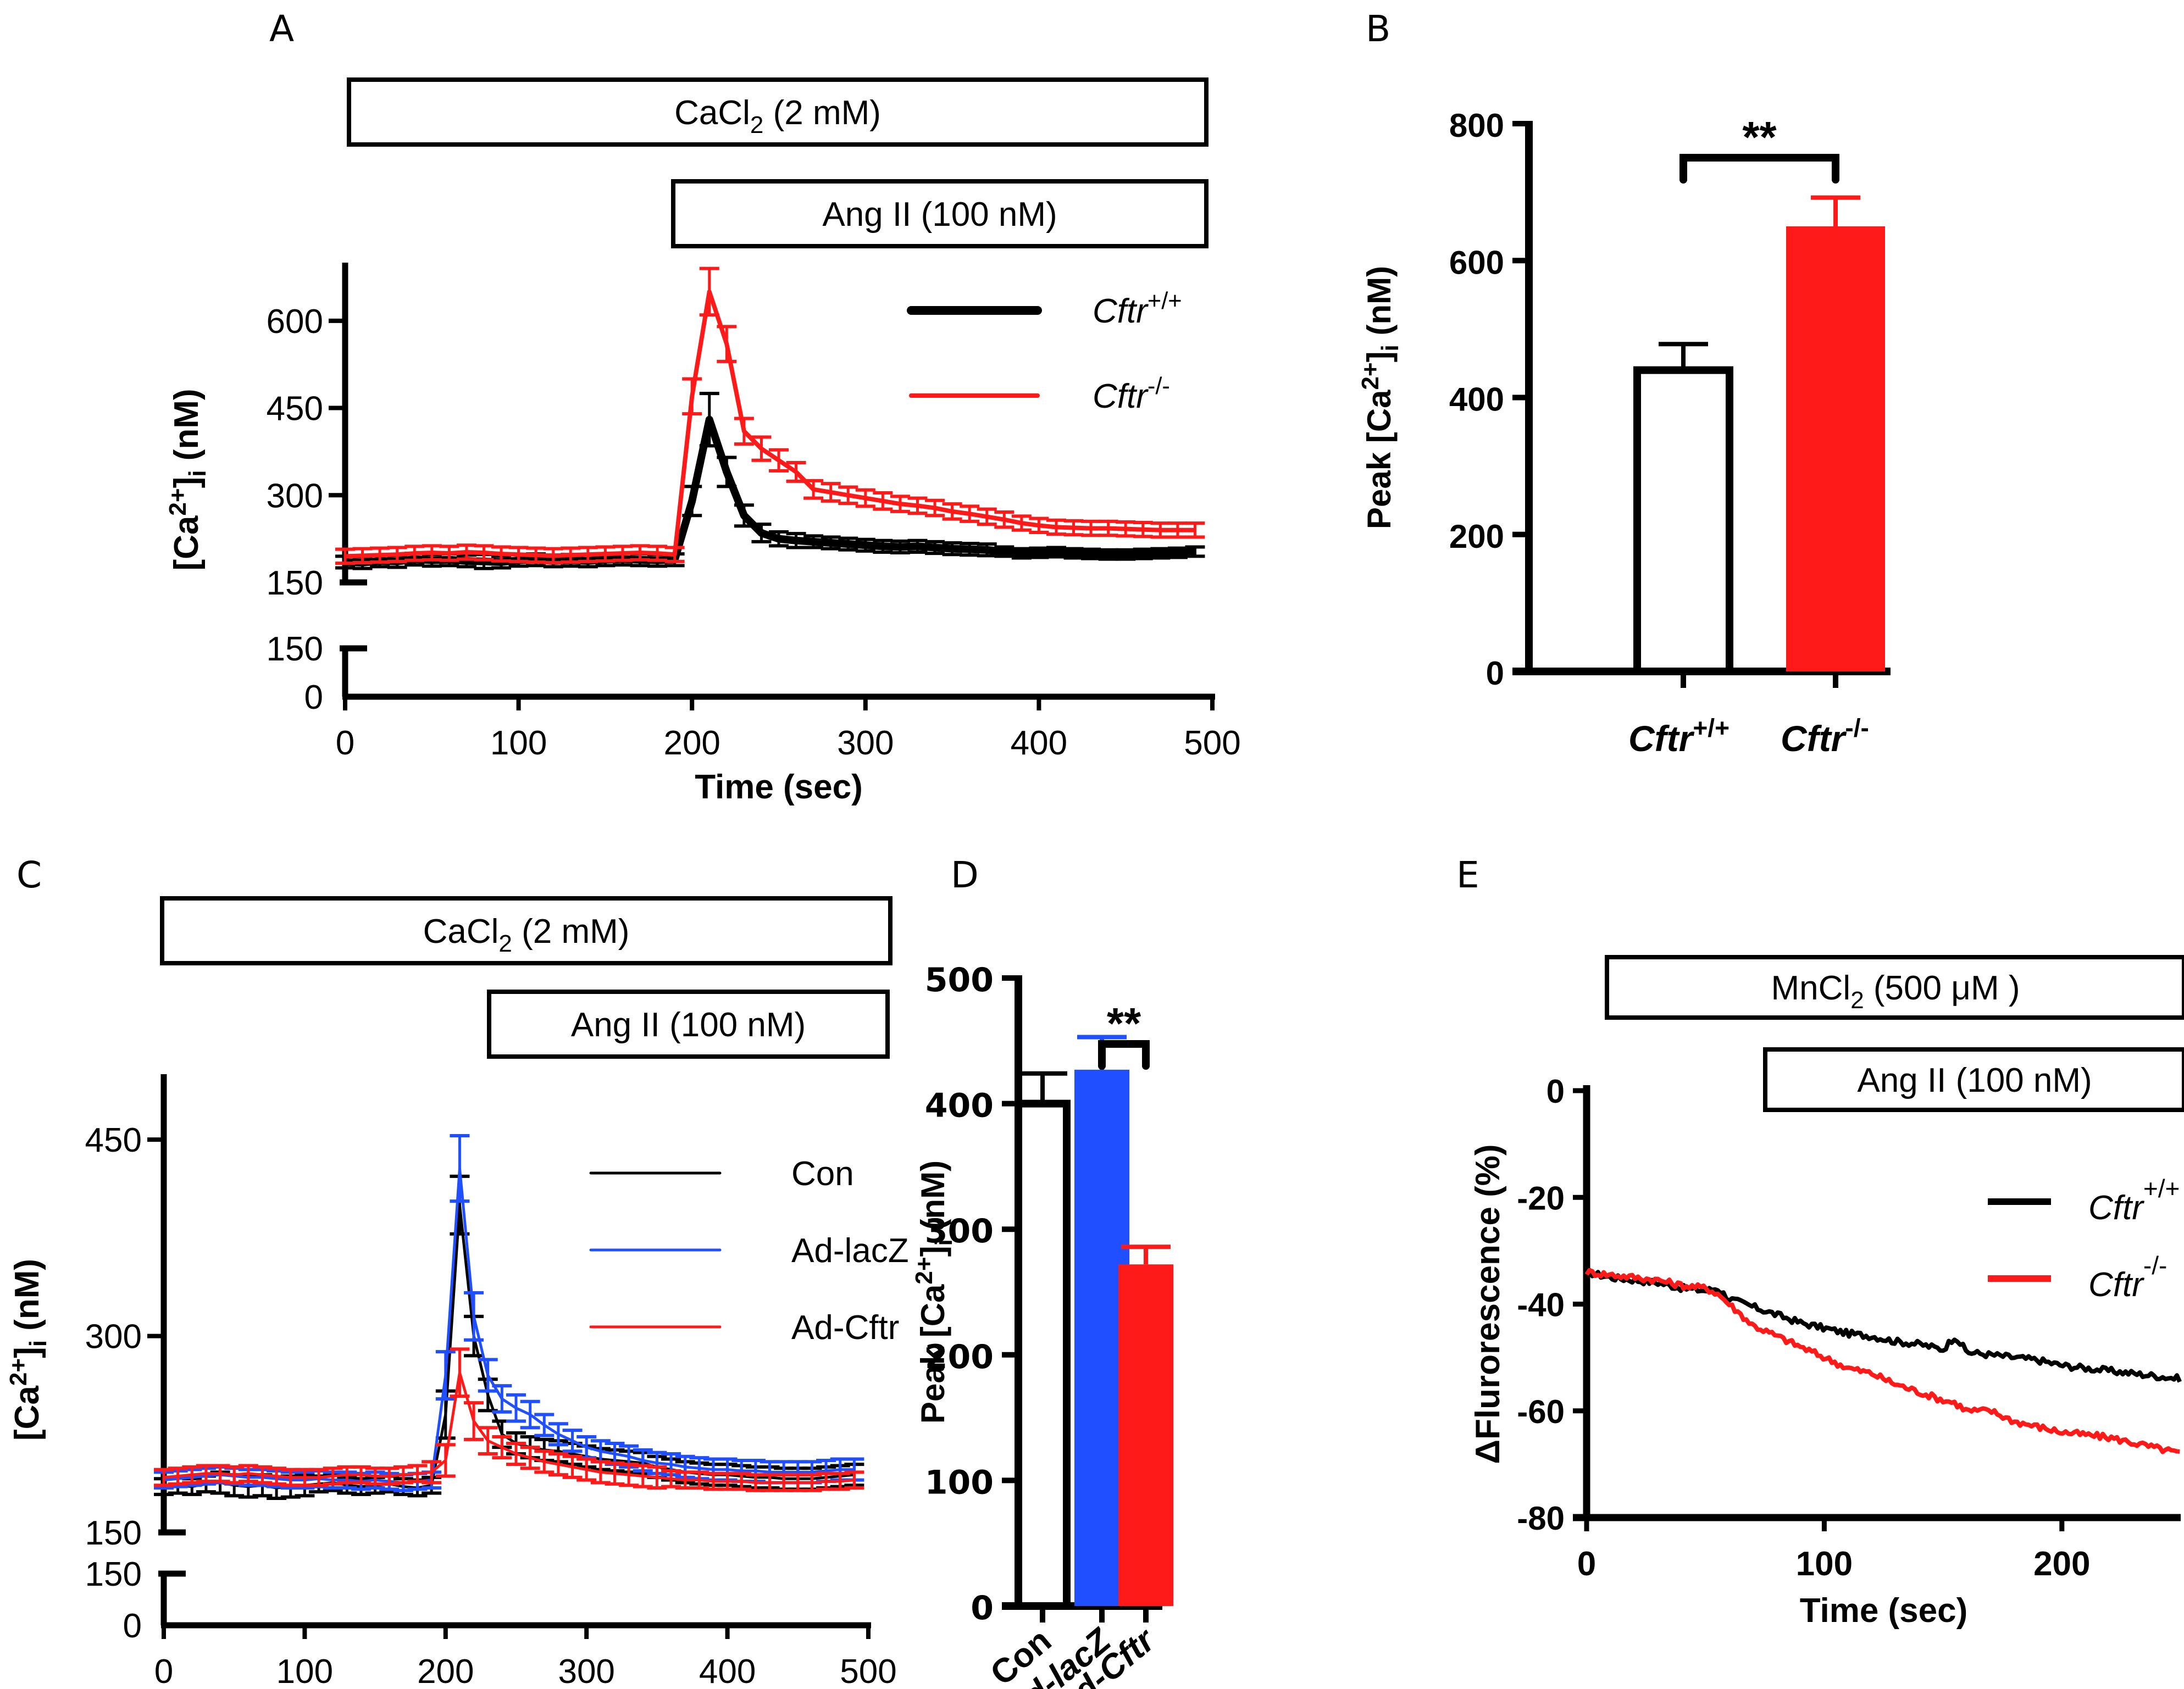 The image size is (2184, 1689). Describe the element at coordinates (29, 875) in the screenshot. I see `panel-label-c: C` at that location.